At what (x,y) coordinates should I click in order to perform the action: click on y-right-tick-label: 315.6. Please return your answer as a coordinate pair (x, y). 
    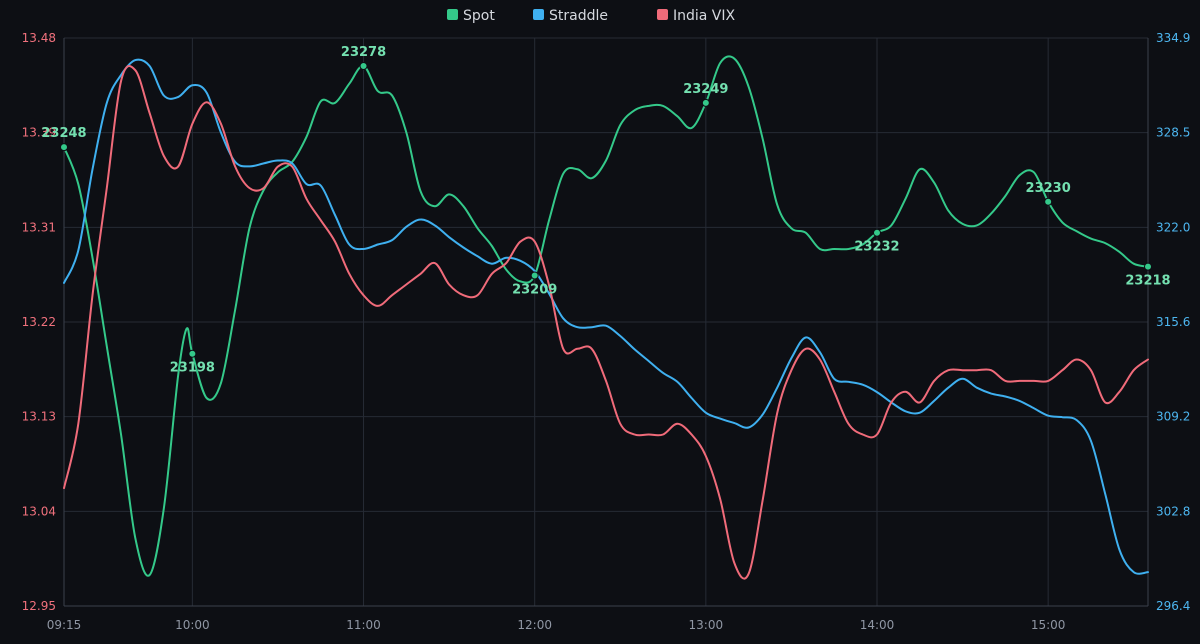
    Looking at the image, I should click on (1173, 322).